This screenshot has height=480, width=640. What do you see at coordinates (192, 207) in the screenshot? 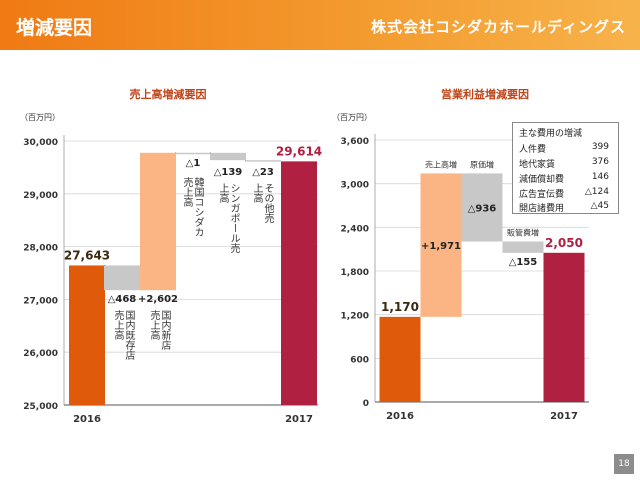
I see `label-korea-sales: 韓国コシダカ売上高` at bounding box center [192, 207].